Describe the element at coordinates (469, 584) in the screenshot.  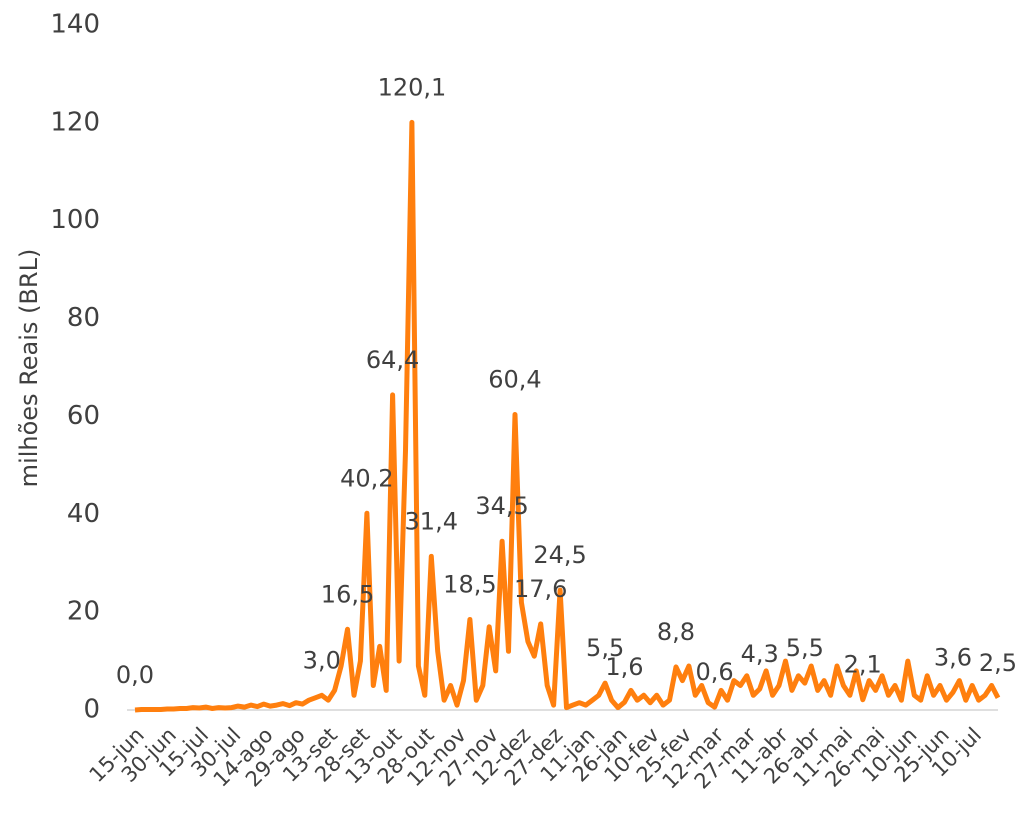
I see `data-label: 18,5` at that location.